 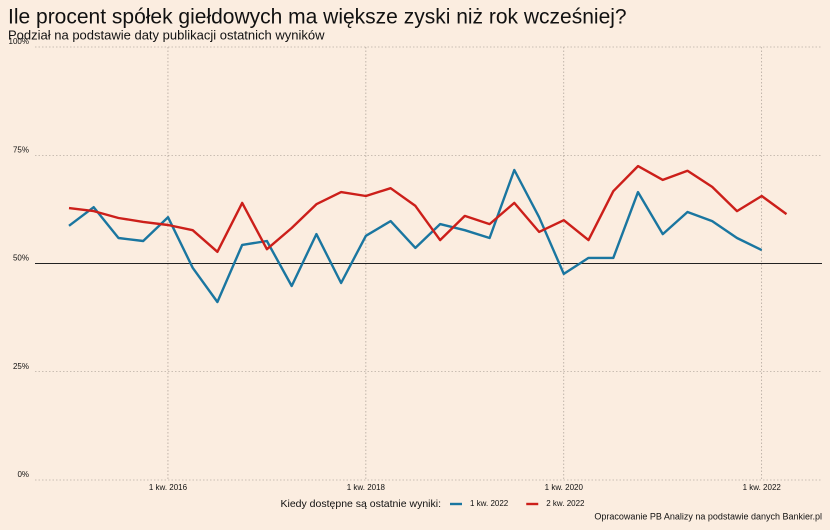 I want to click on x-tick-label: 1 kw. 2022, so click(x=762, y=487).